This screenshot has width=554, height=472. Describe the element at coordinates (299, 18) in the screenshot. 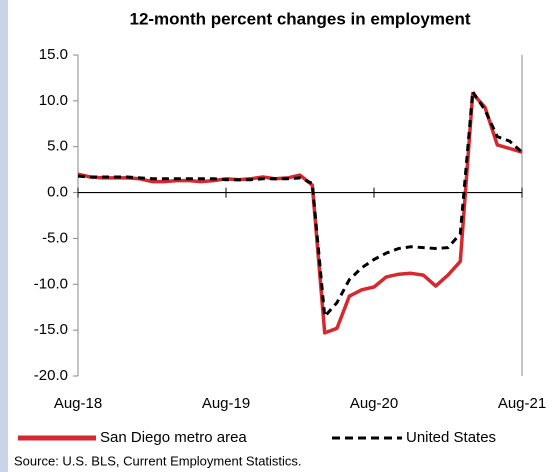

I see `chart-title: 12-month percent changes in employment` at that location.